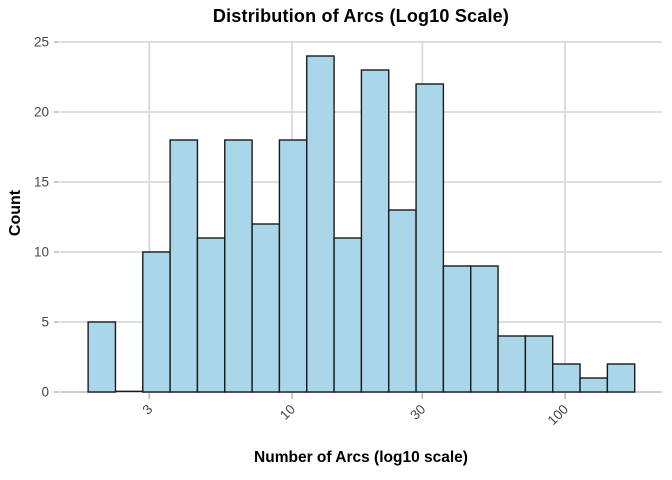 The height and width of the screenshot is (480, 672). I want to click on y-tick-label: 25, so click(41, 42).